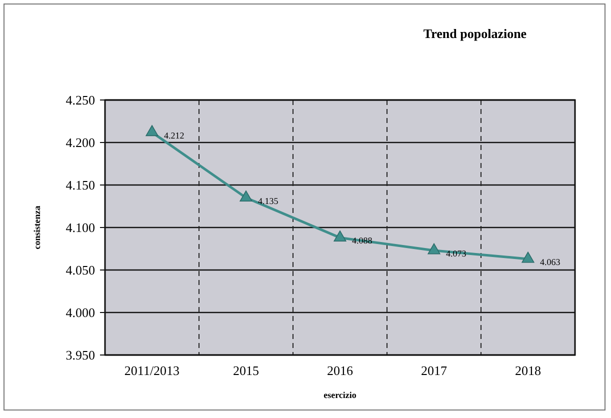 Image resolution: width=611 pixels, height=418 pixels. I want to click on x-tick-label: 2018, so click(528, 370).